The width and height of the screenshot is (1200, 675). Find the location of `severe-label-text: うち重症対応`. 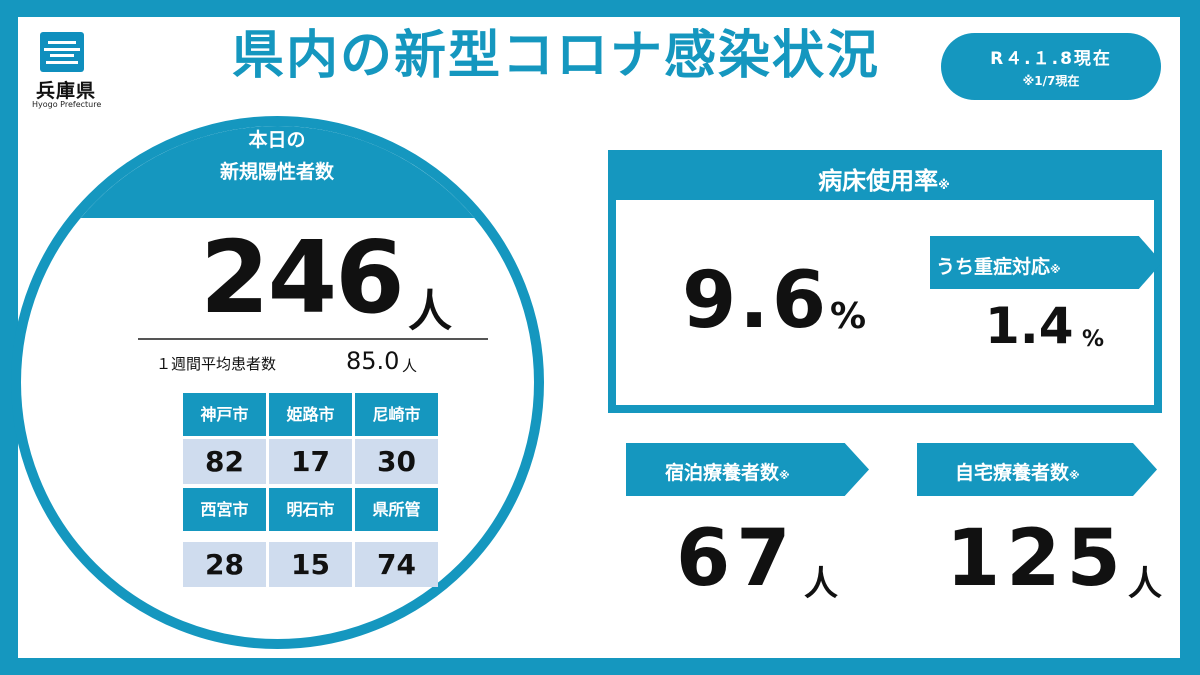

severe-label-text: うち重症対応 is located at coordinates (993, 267).